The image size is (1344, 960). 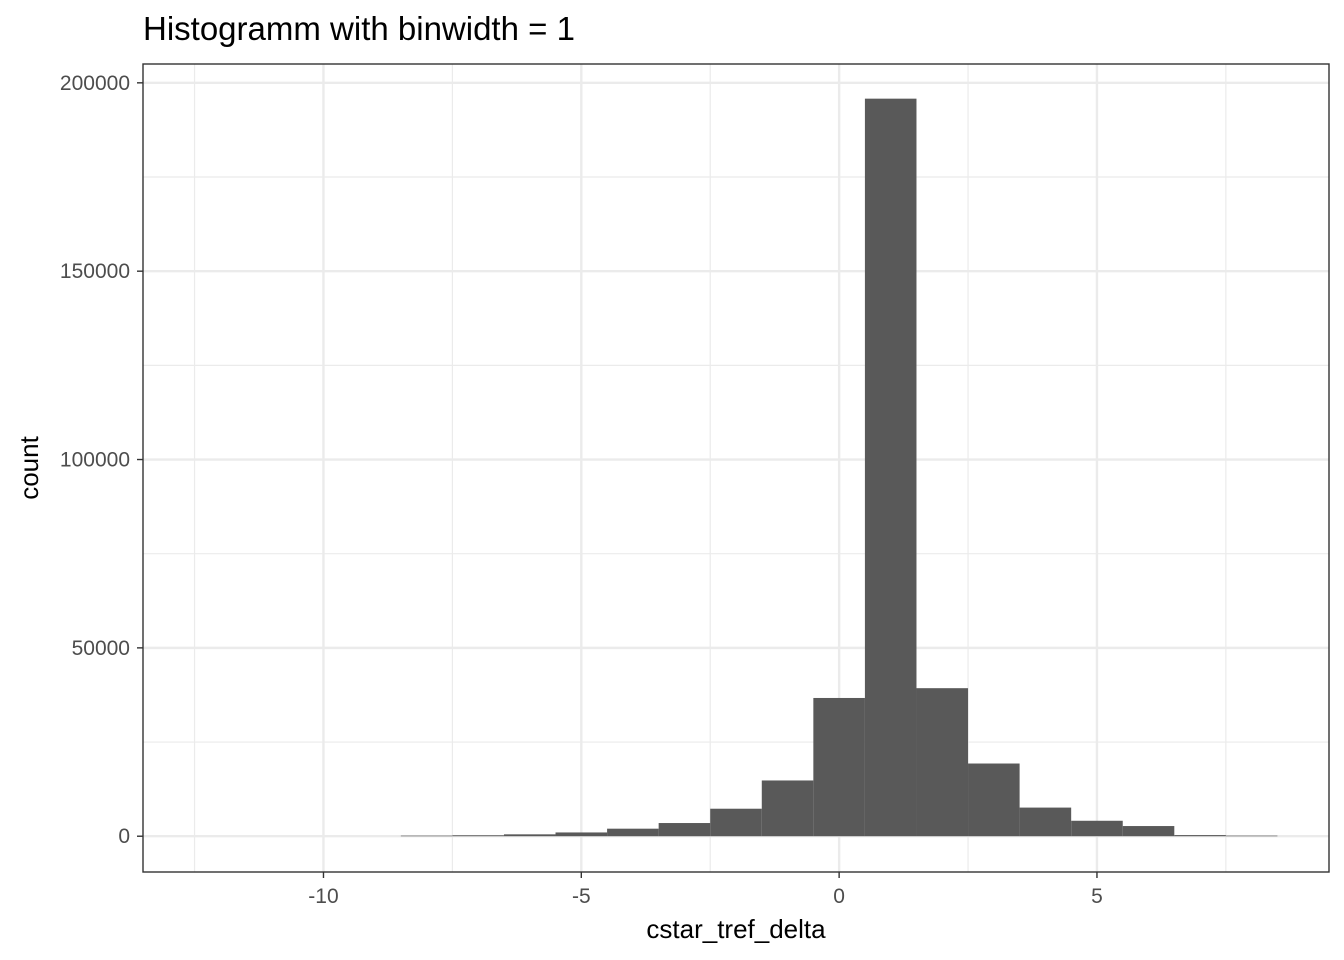 I want to click on y-tick-label: 200000, so click(x=95, y=83).